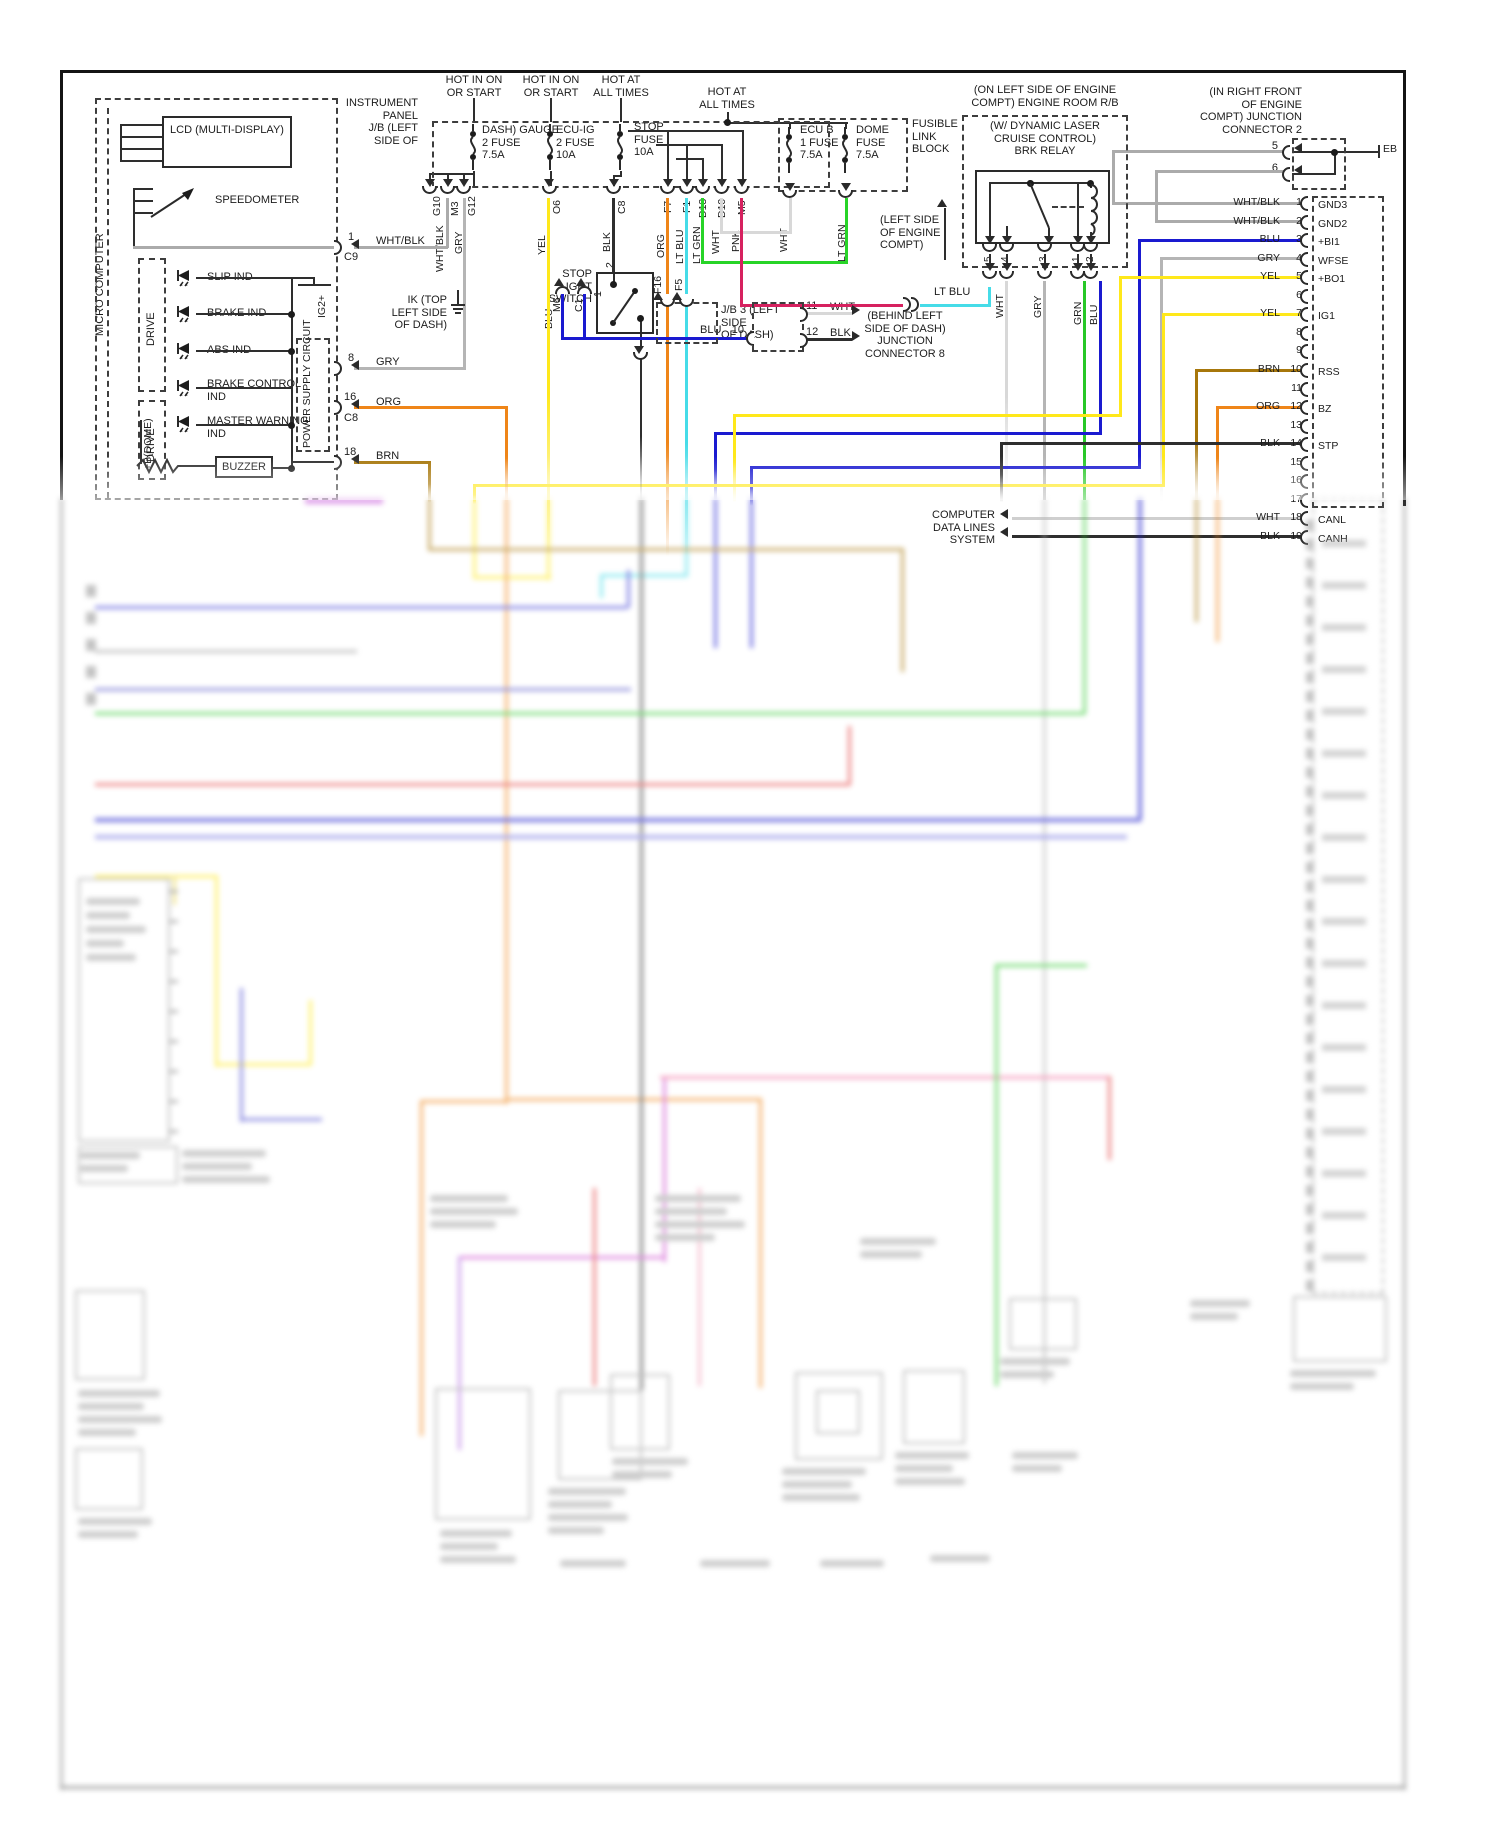 This screenshot has width=1500, height=1825. What do you see at coordinates (400, 241) in the screenshot?
I see `meter-pin1-color: WHT/BLK` at bounding box center [400, 241].